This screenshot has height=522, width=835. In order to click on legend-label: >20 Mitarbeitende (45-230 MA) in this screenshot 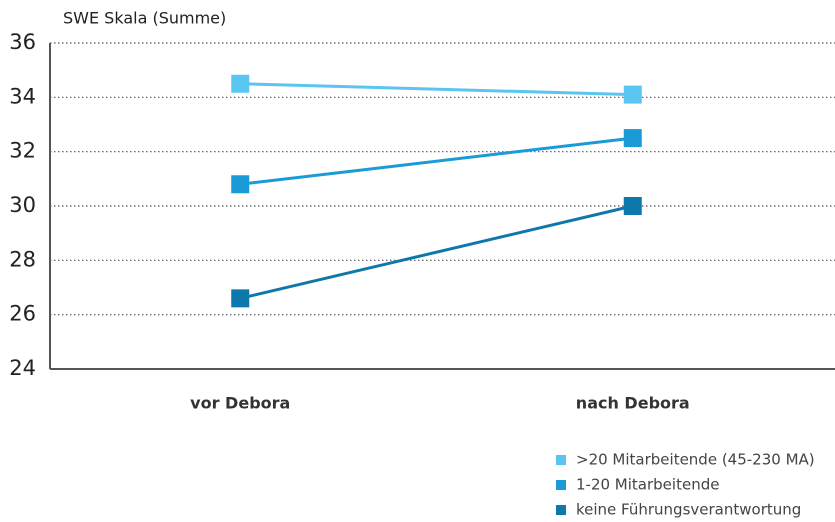, I will do `click(695, 460)`.